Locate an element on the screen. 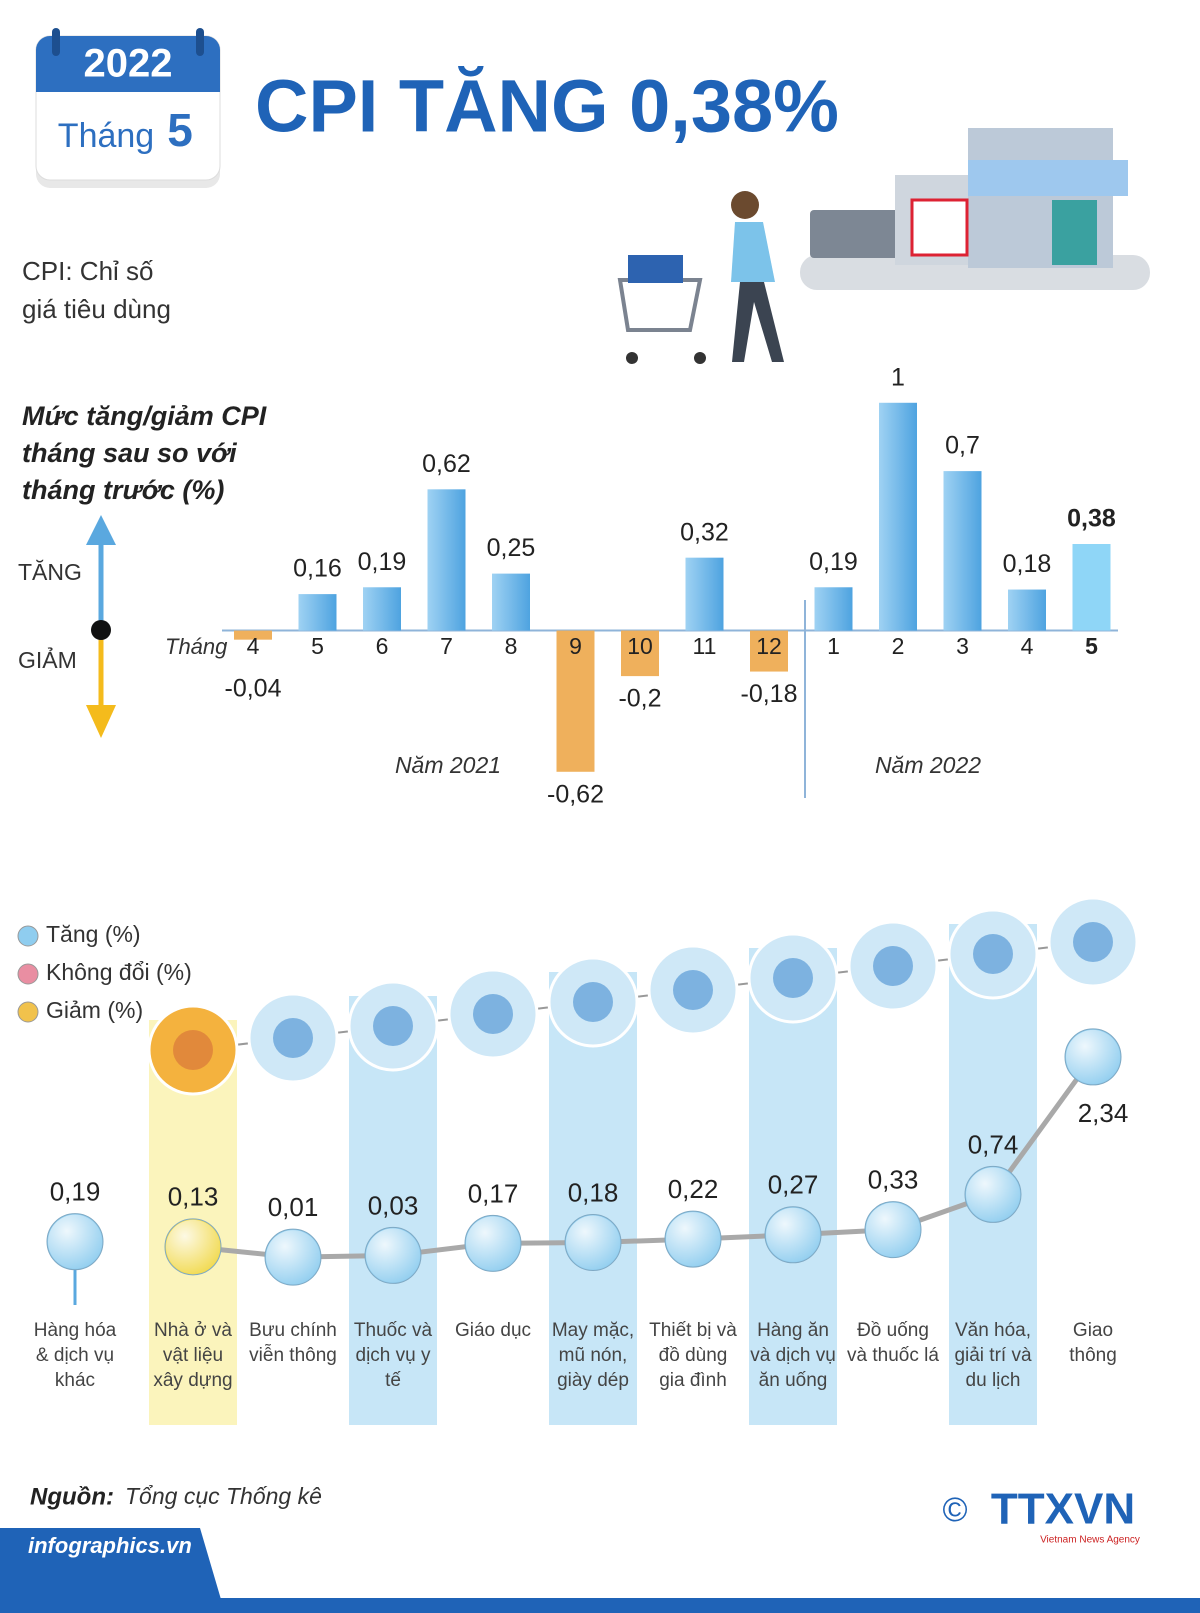 This screenshot has height=1613, width=1200. category-label: Đồ uống và thuốc lá is located at coordinates (893, 1343).